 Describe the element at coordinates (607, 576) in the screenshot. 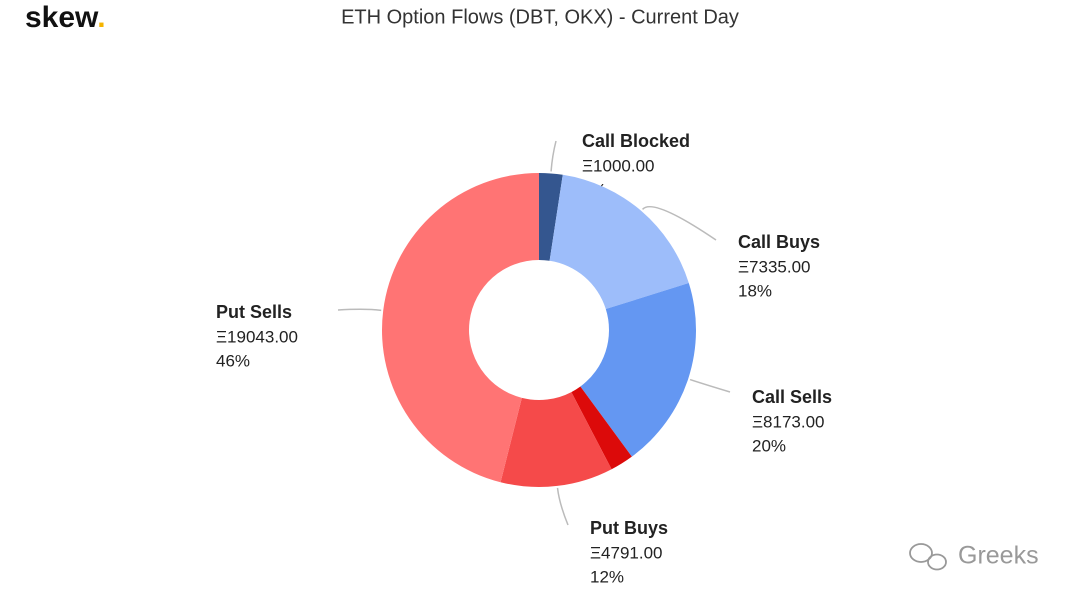

I see `label-percent: 12%` at that location.